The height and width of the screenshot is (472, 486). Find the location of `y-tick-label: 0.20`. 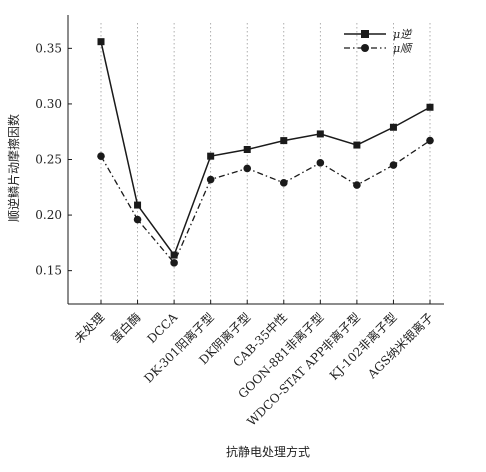

y-tick-label: 0.20 is located at coordinates (48, 215).